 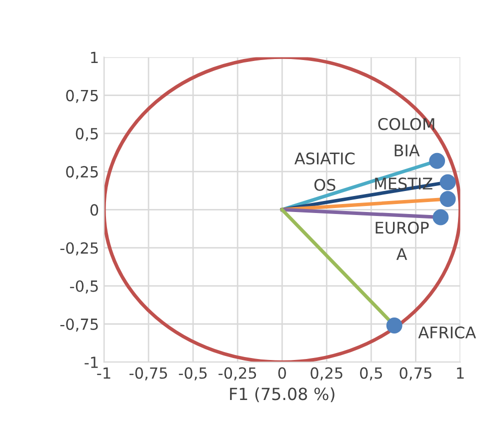 What do you see at coordinates (403, 184) in the screenshot?
I see `annotation: MESTIZ` at bounding box center [403, 184].